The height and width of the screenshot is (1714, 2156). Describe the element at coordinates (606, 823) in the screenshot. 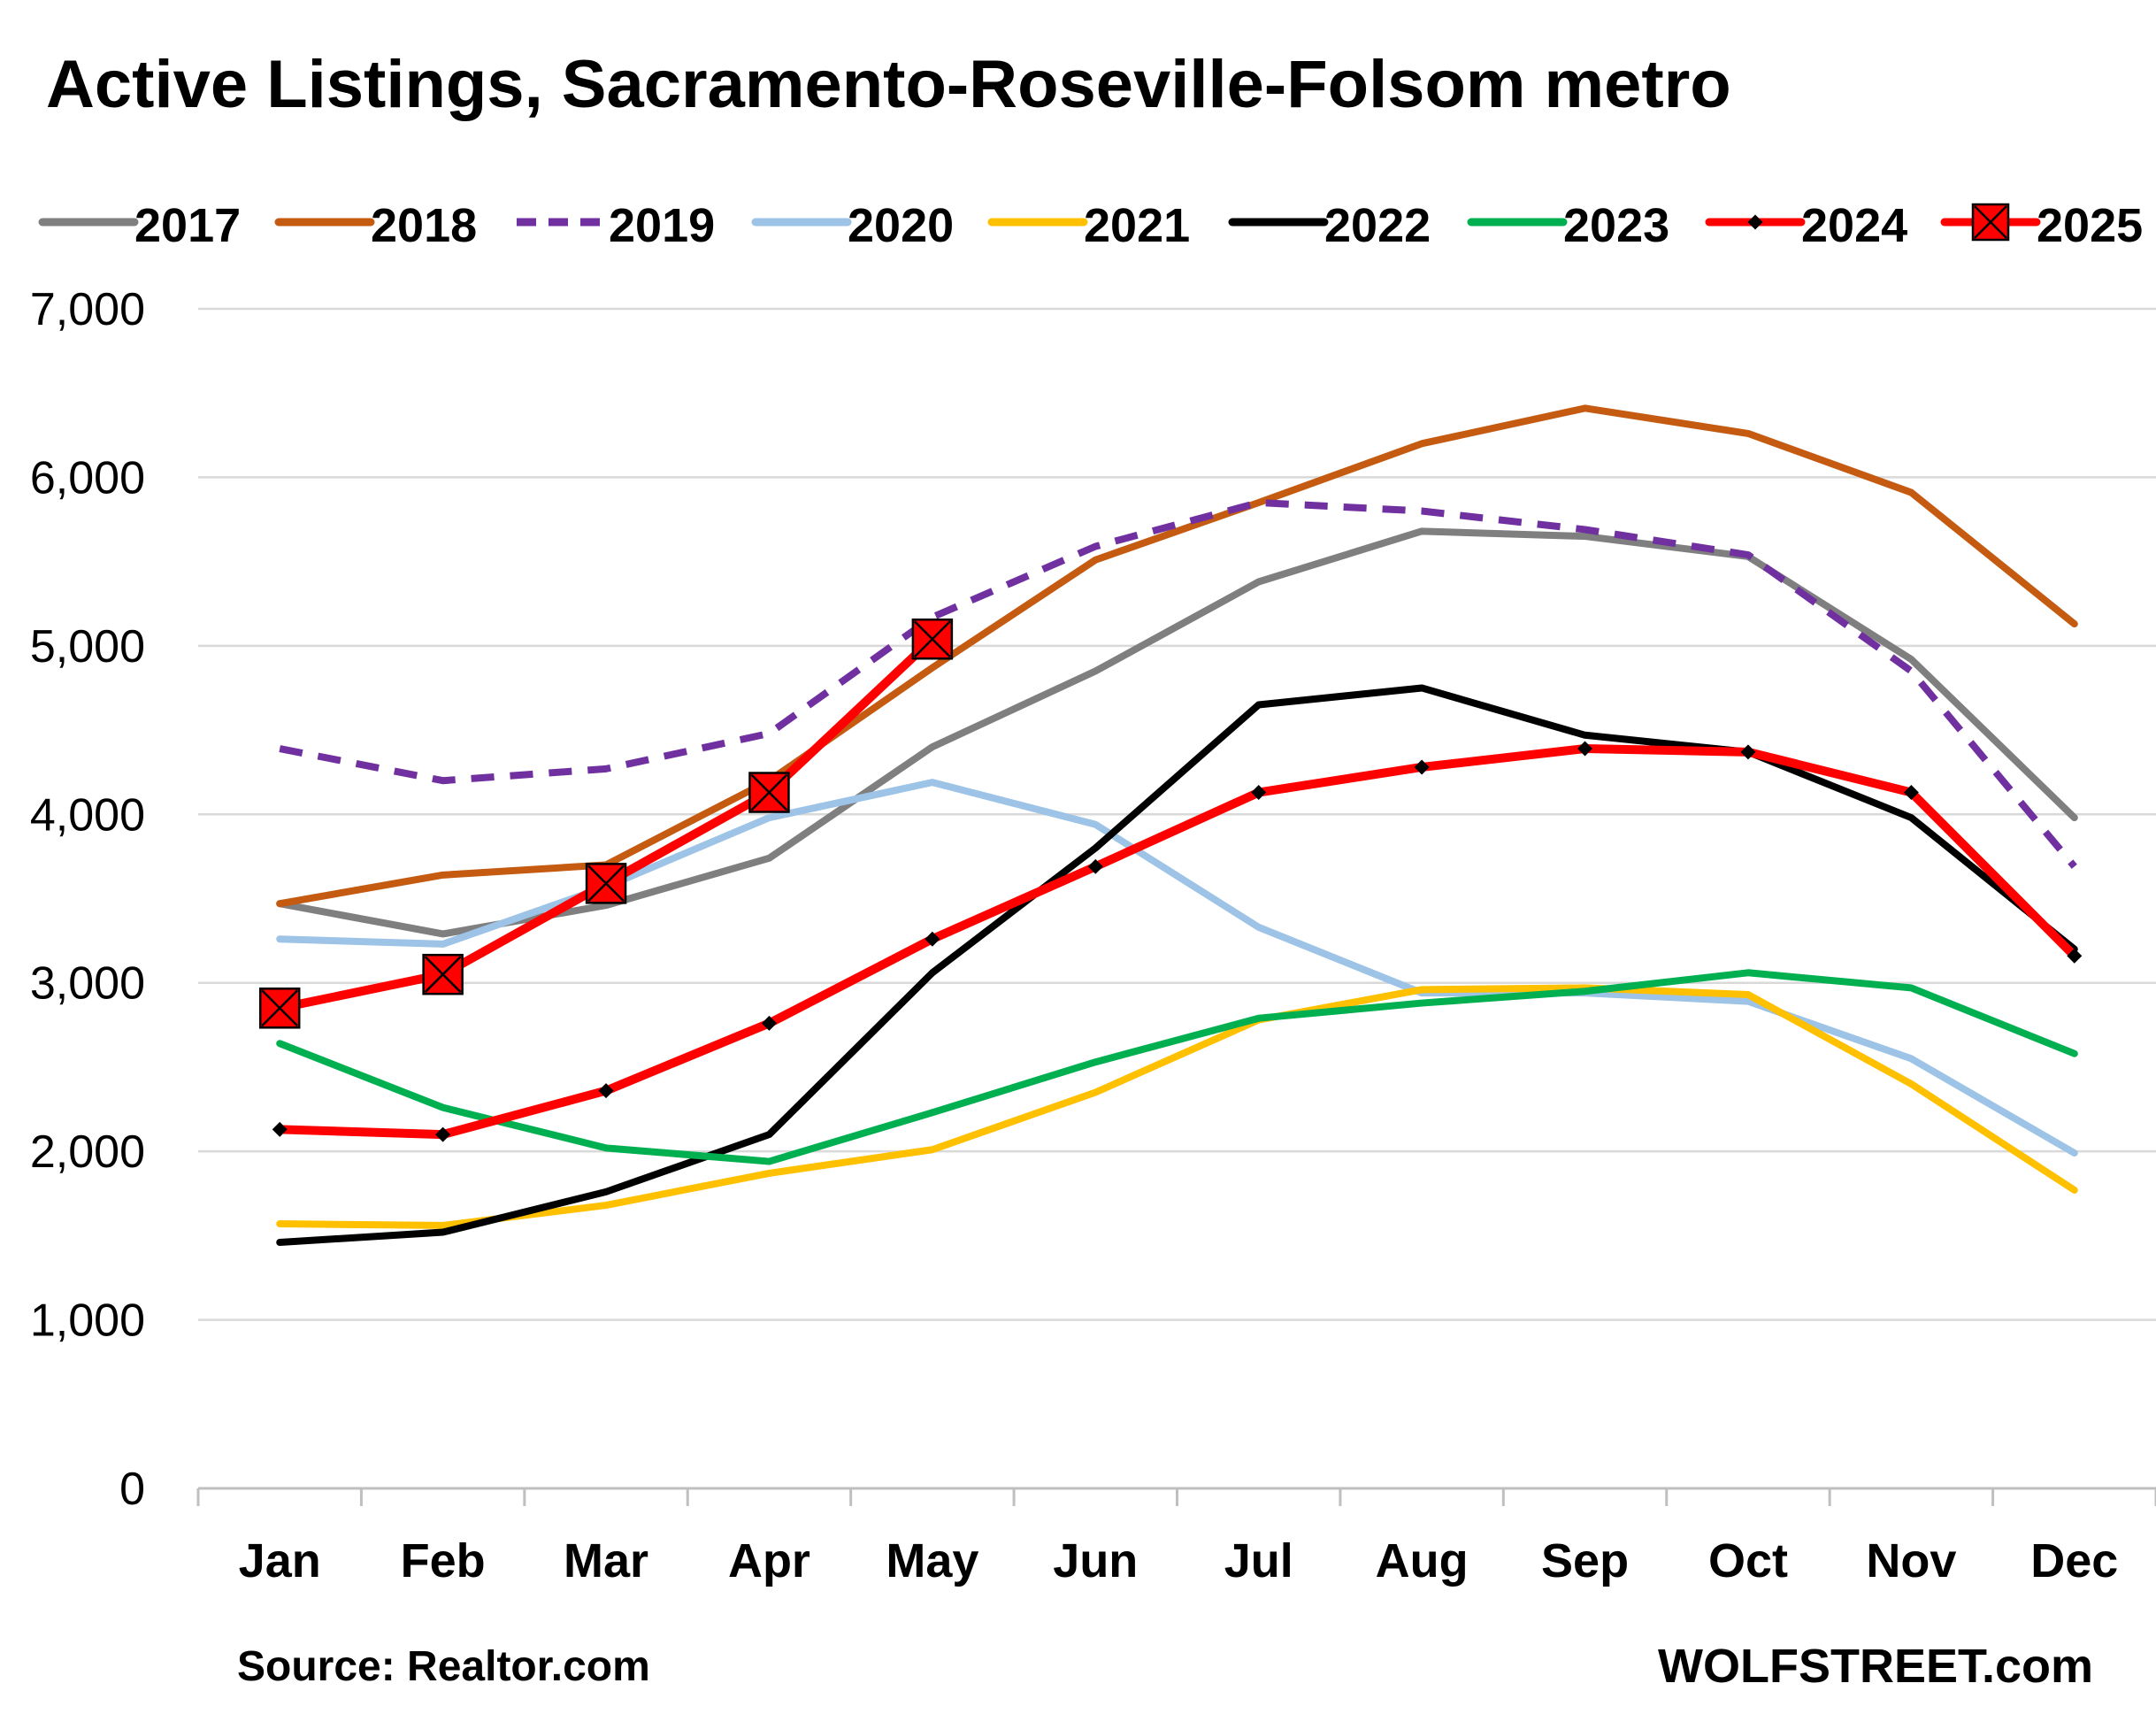

I see `series-line-2025` at that location.